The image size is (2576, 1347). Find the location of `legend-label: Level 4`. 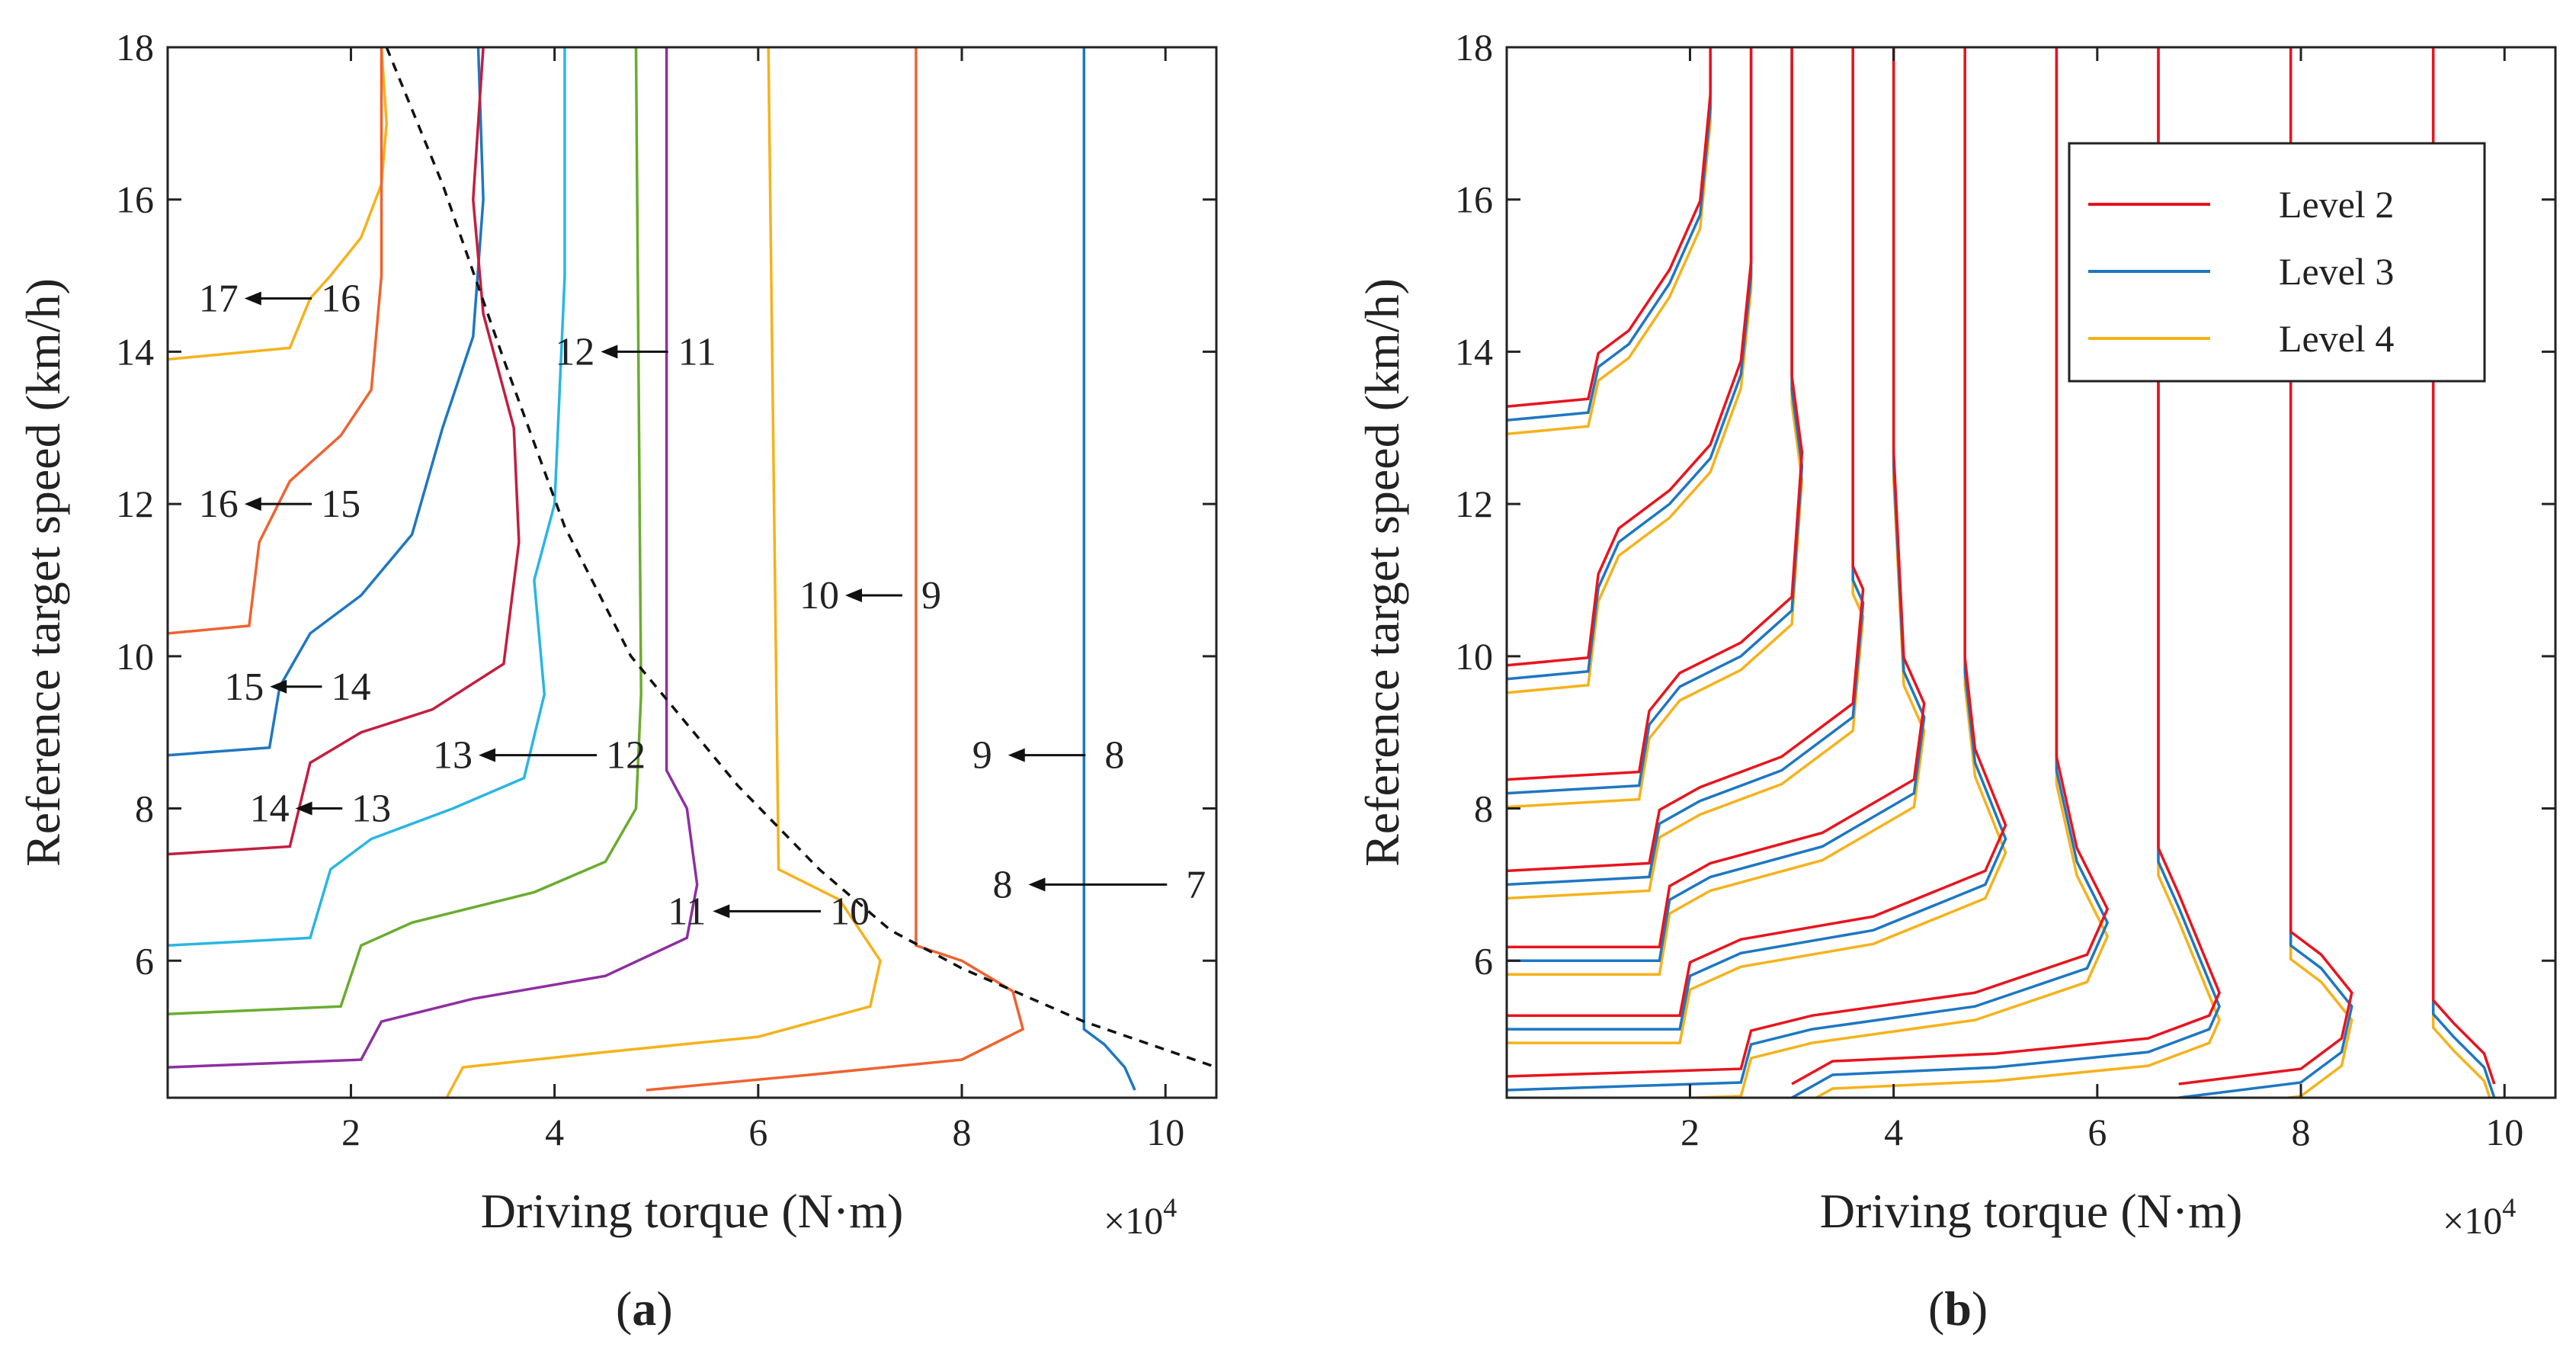

legend-label: Level 4 is located at coordinates (2336, 338).